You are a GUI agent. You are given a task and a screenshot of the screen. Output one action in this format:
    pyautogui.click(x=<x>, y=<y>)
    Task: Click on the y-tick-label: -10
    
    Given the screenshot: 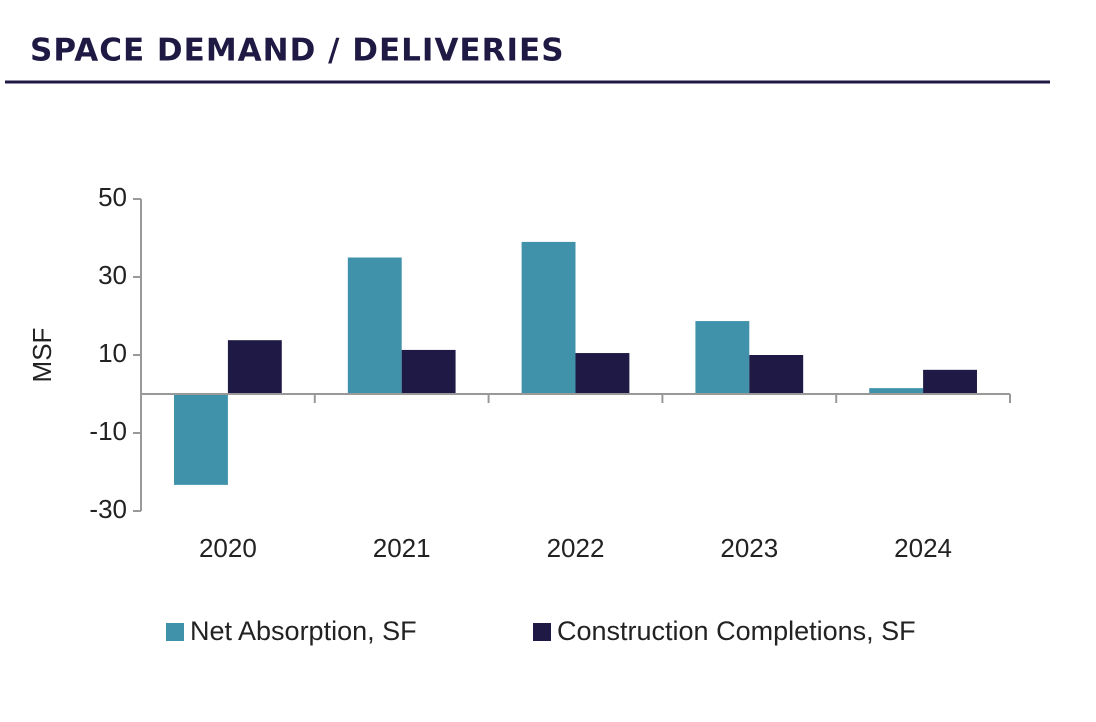 What is the action you would take?
    pyautogui.click(x=108, y=431)
    